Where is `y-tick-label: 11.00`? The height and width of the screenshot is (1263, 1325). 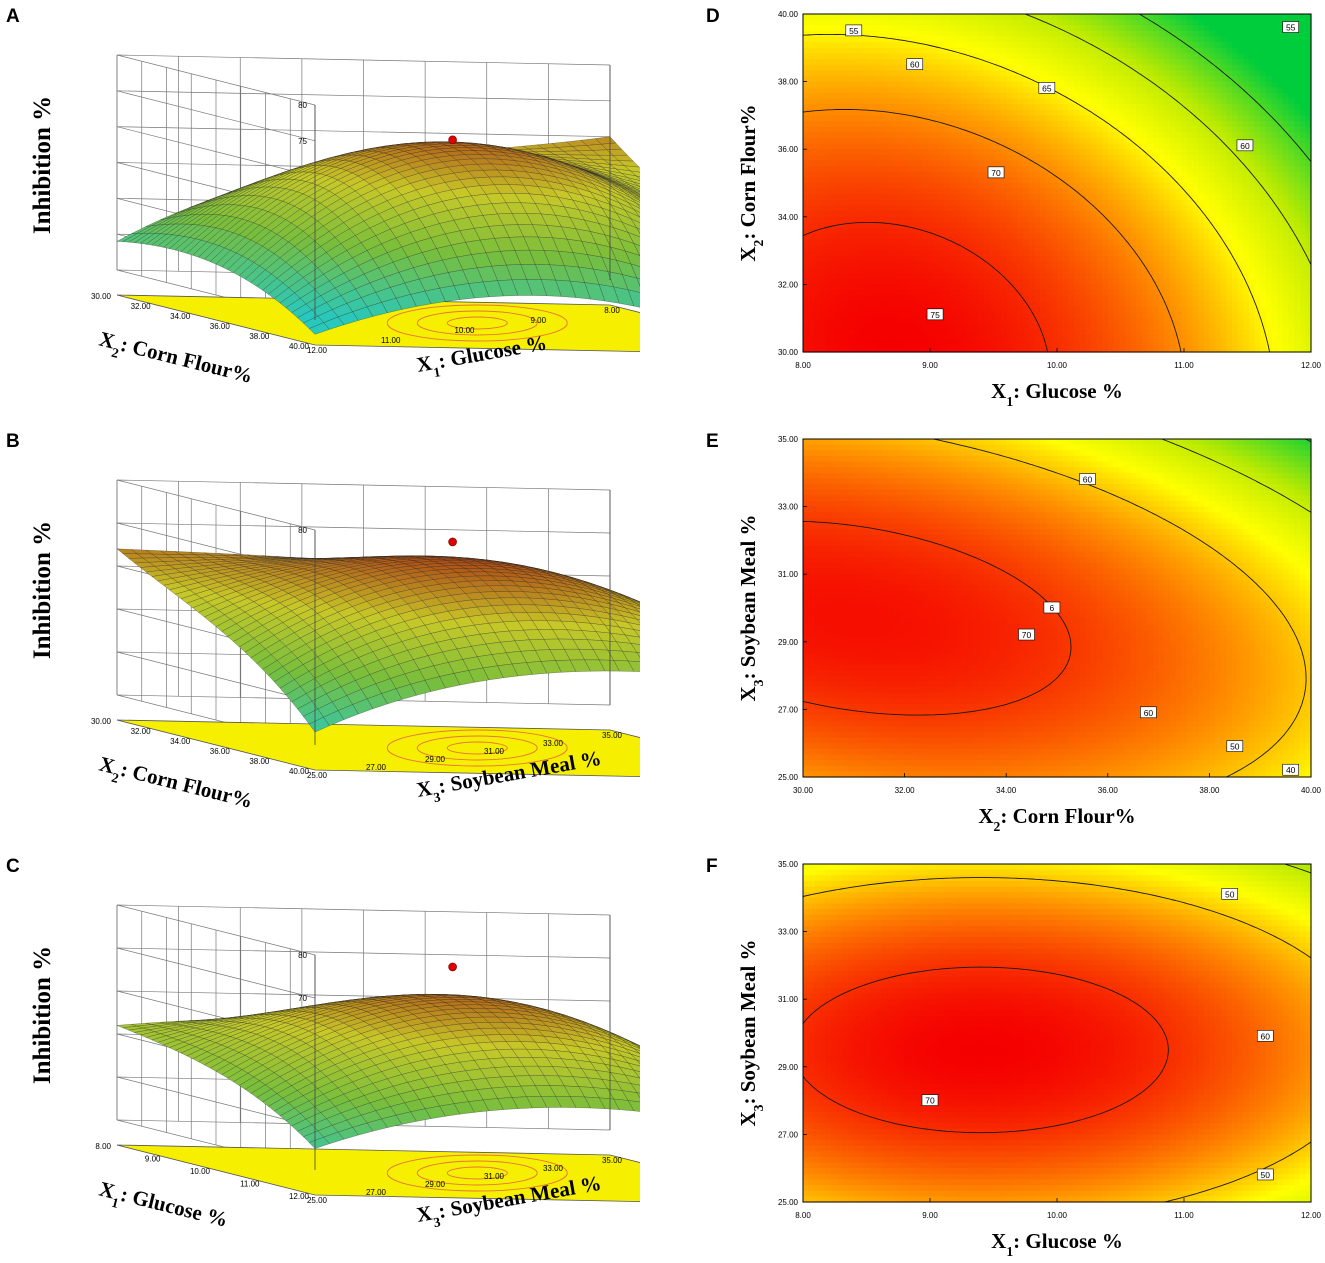 y-tick-label: 11.00 is located at coordinates (250, 1184).